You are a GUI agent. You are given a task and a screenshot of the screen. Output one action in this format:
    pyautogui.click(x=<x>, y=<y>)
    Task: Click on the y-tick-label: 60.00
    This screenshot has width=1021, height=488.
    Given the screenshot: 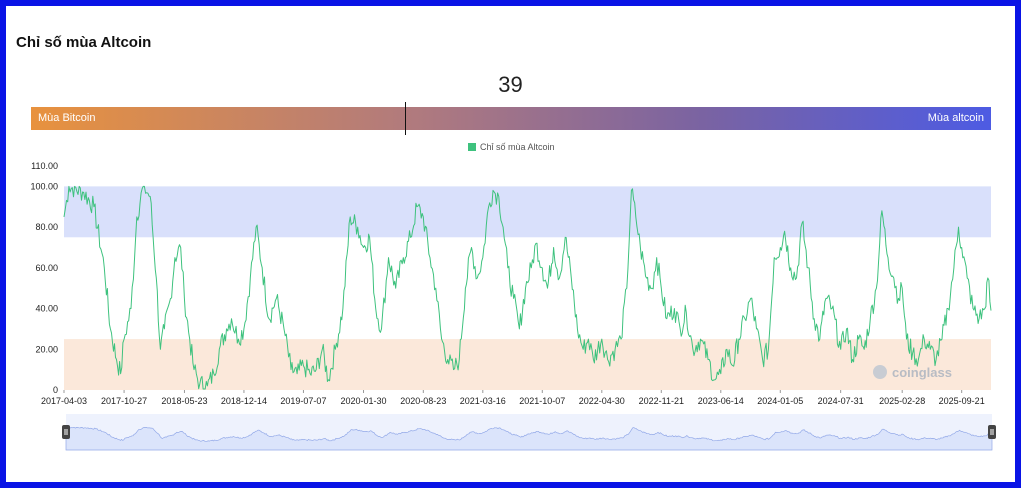 What is the action you would take?
    pyautogui.click(x=46, y=268)
    